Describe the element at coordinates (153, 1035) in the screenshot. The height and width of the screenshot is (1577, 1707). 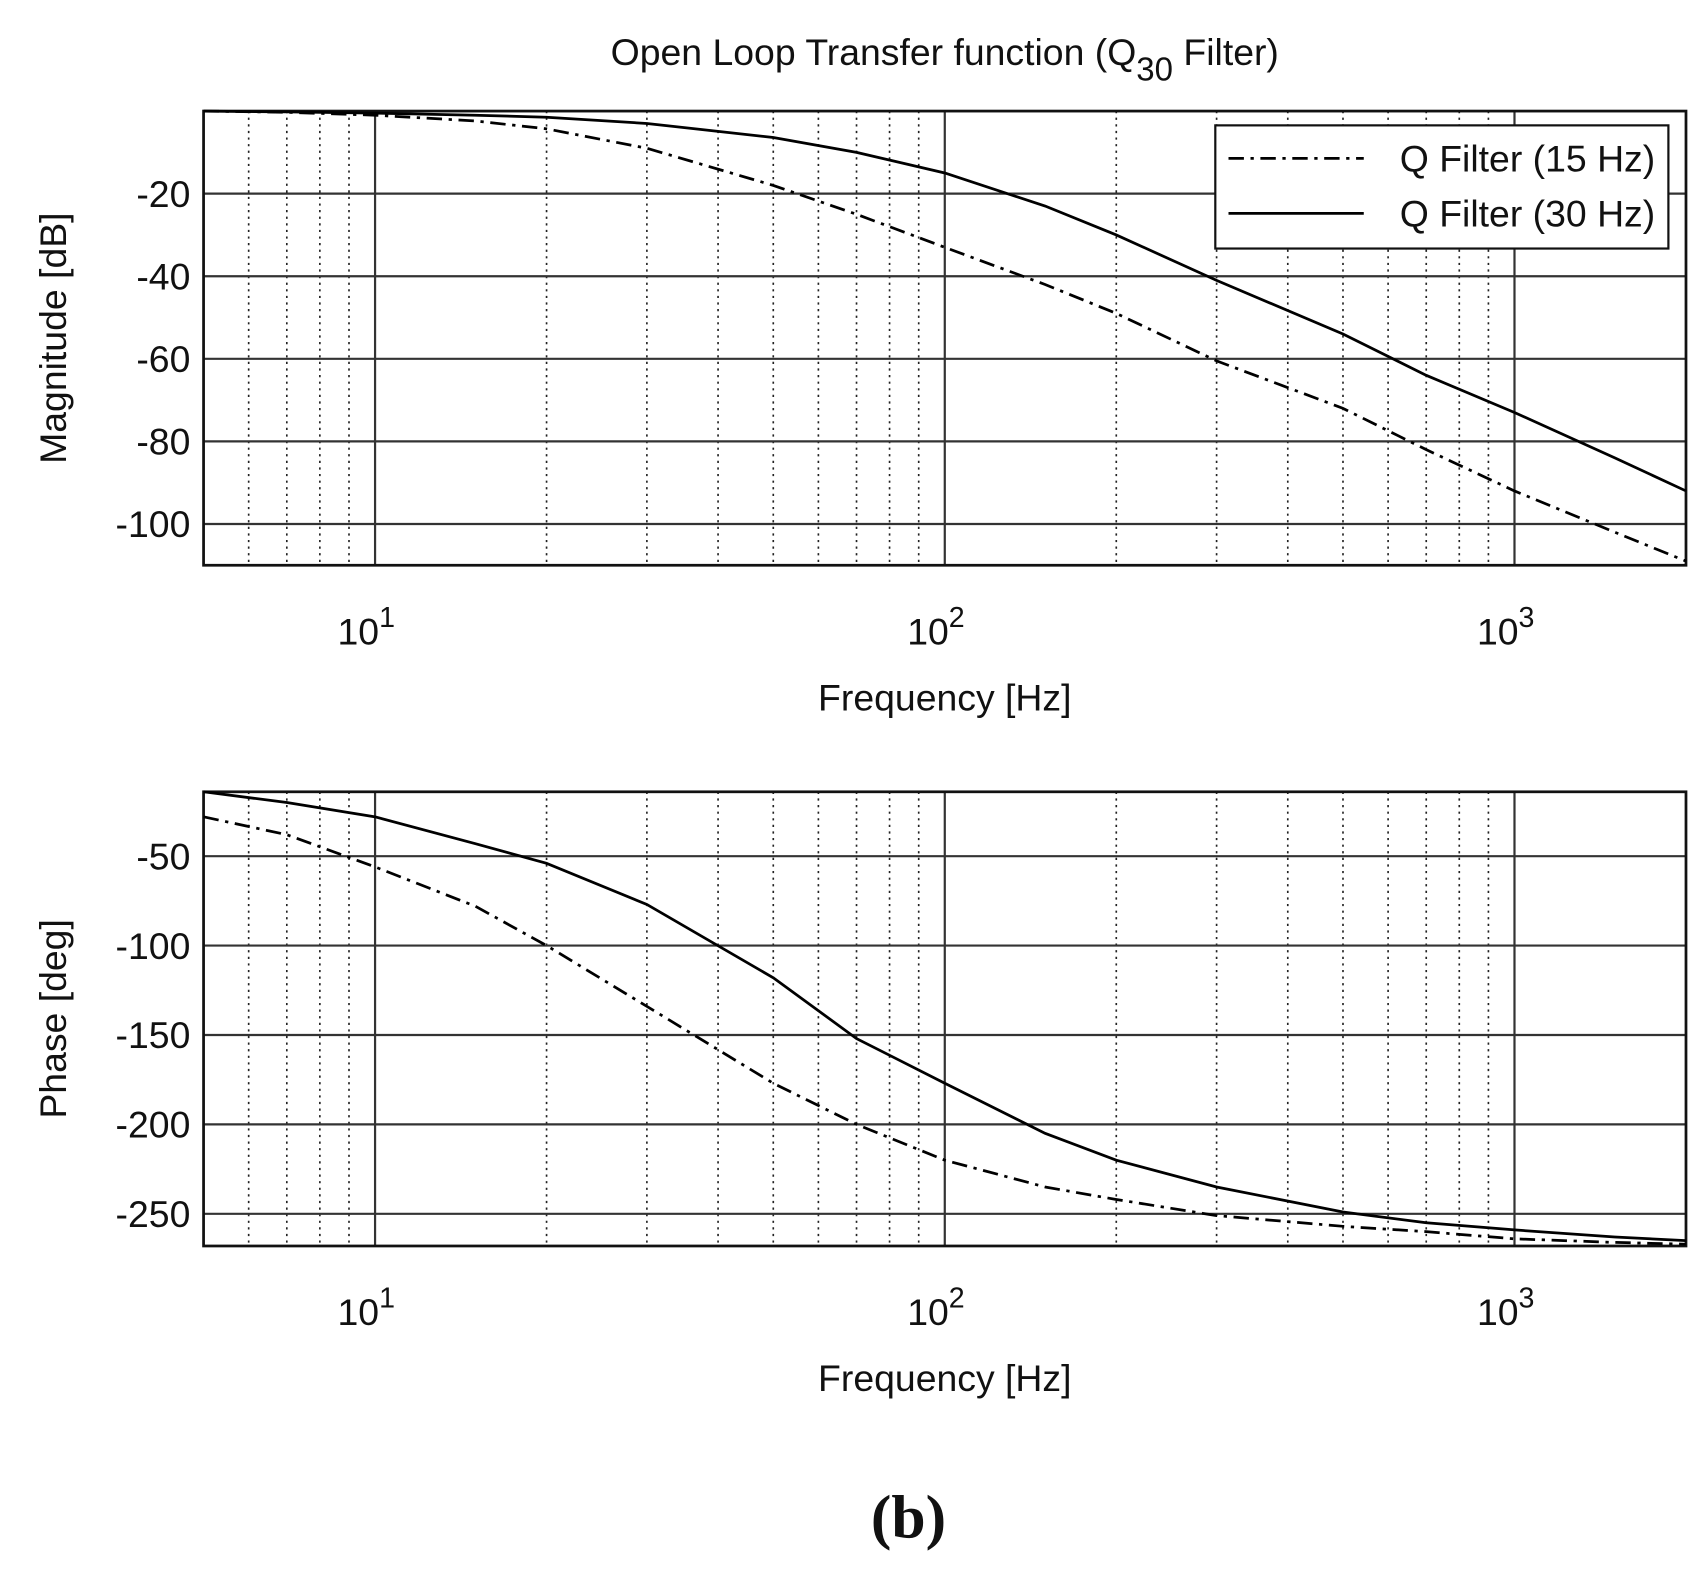
I see `y-tick-label: -150` at that location.